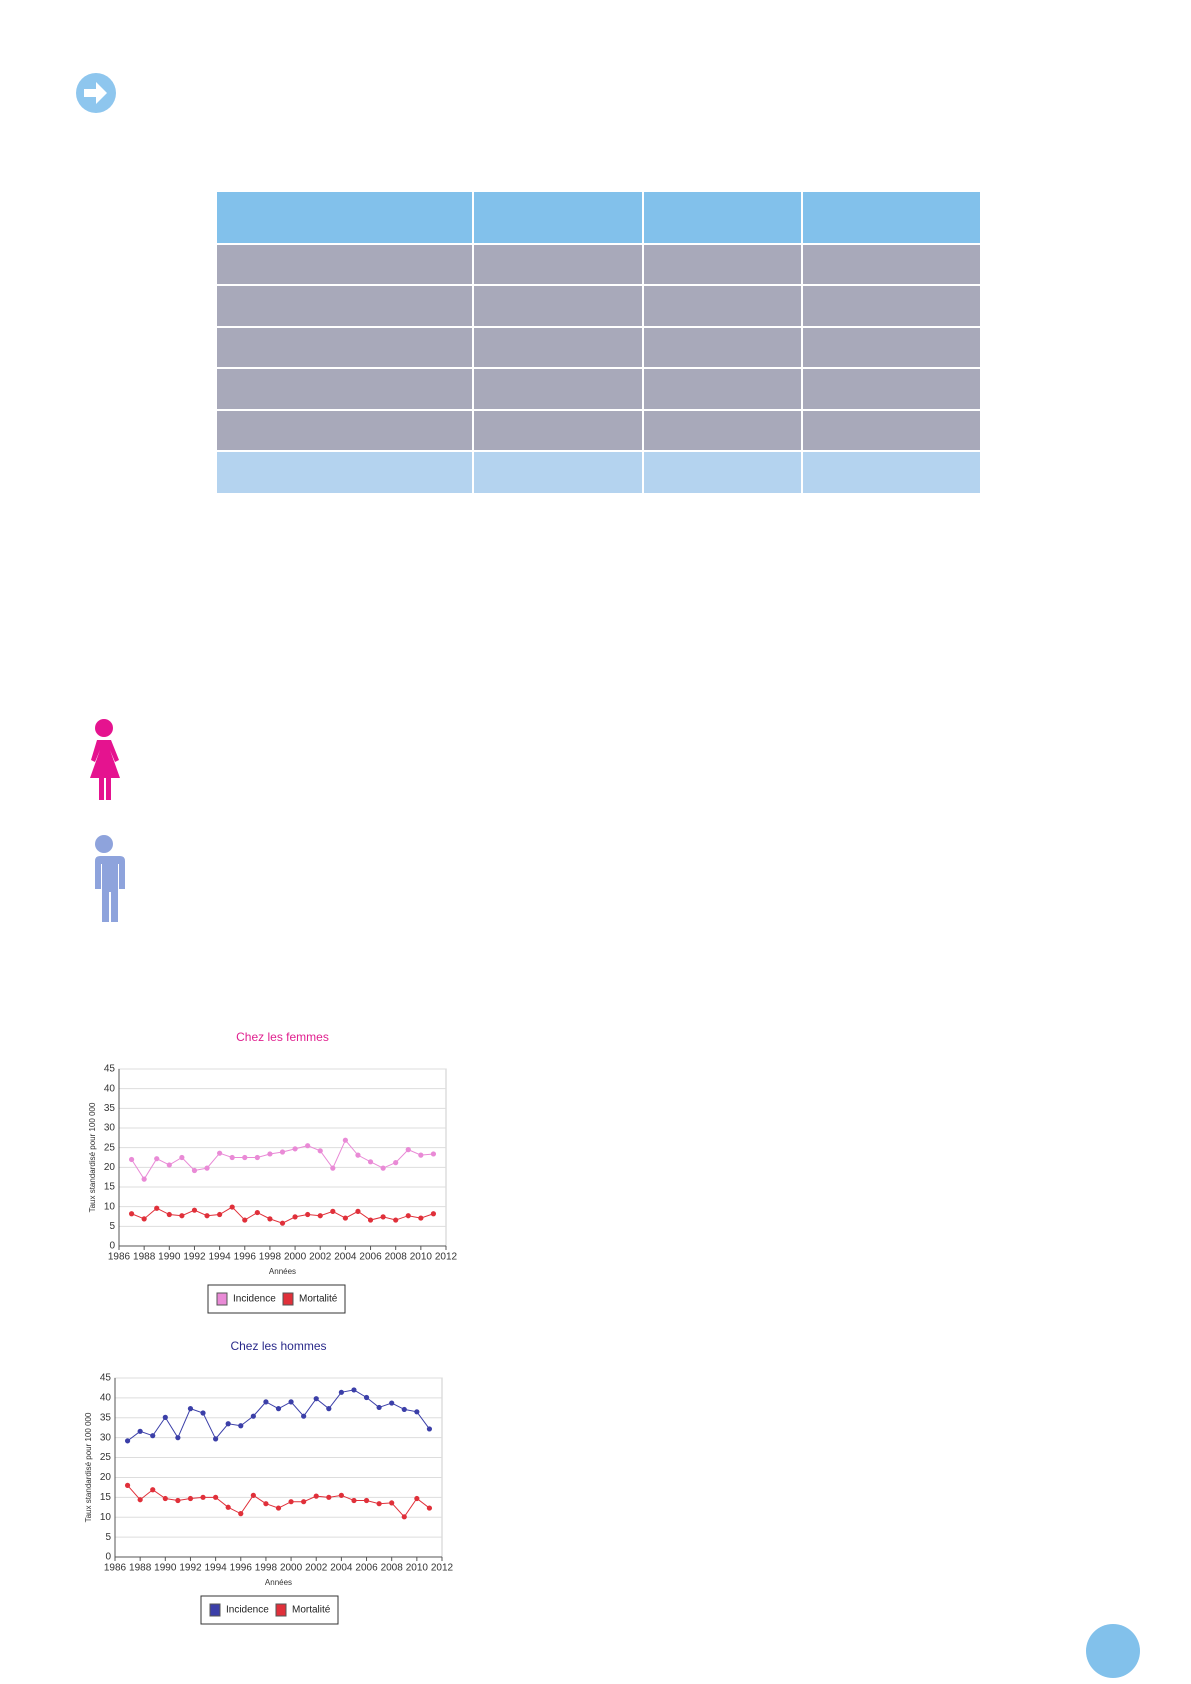  What do you see at coordinates (282, 1271) in the screenshot?
I see `x-axis-label: Années` at bounding box center [282, 1271].